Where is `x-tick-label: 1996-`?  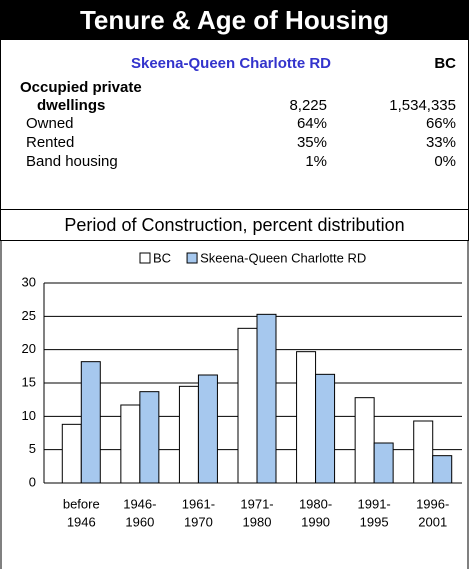 x-tick-label: 1996- is located at coordinates (432, 503).